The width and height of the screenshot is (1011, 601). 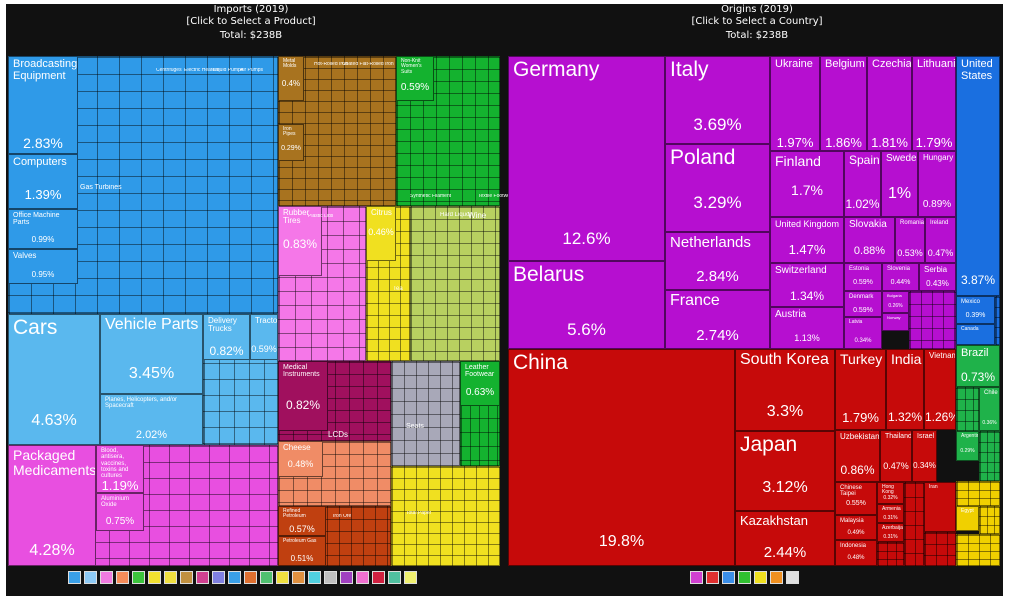 What do you see at coordinates (300, 459) in the screenshot?
I see `tile-cheese: Cheese 0.48%` at bounding box center [300, 459].